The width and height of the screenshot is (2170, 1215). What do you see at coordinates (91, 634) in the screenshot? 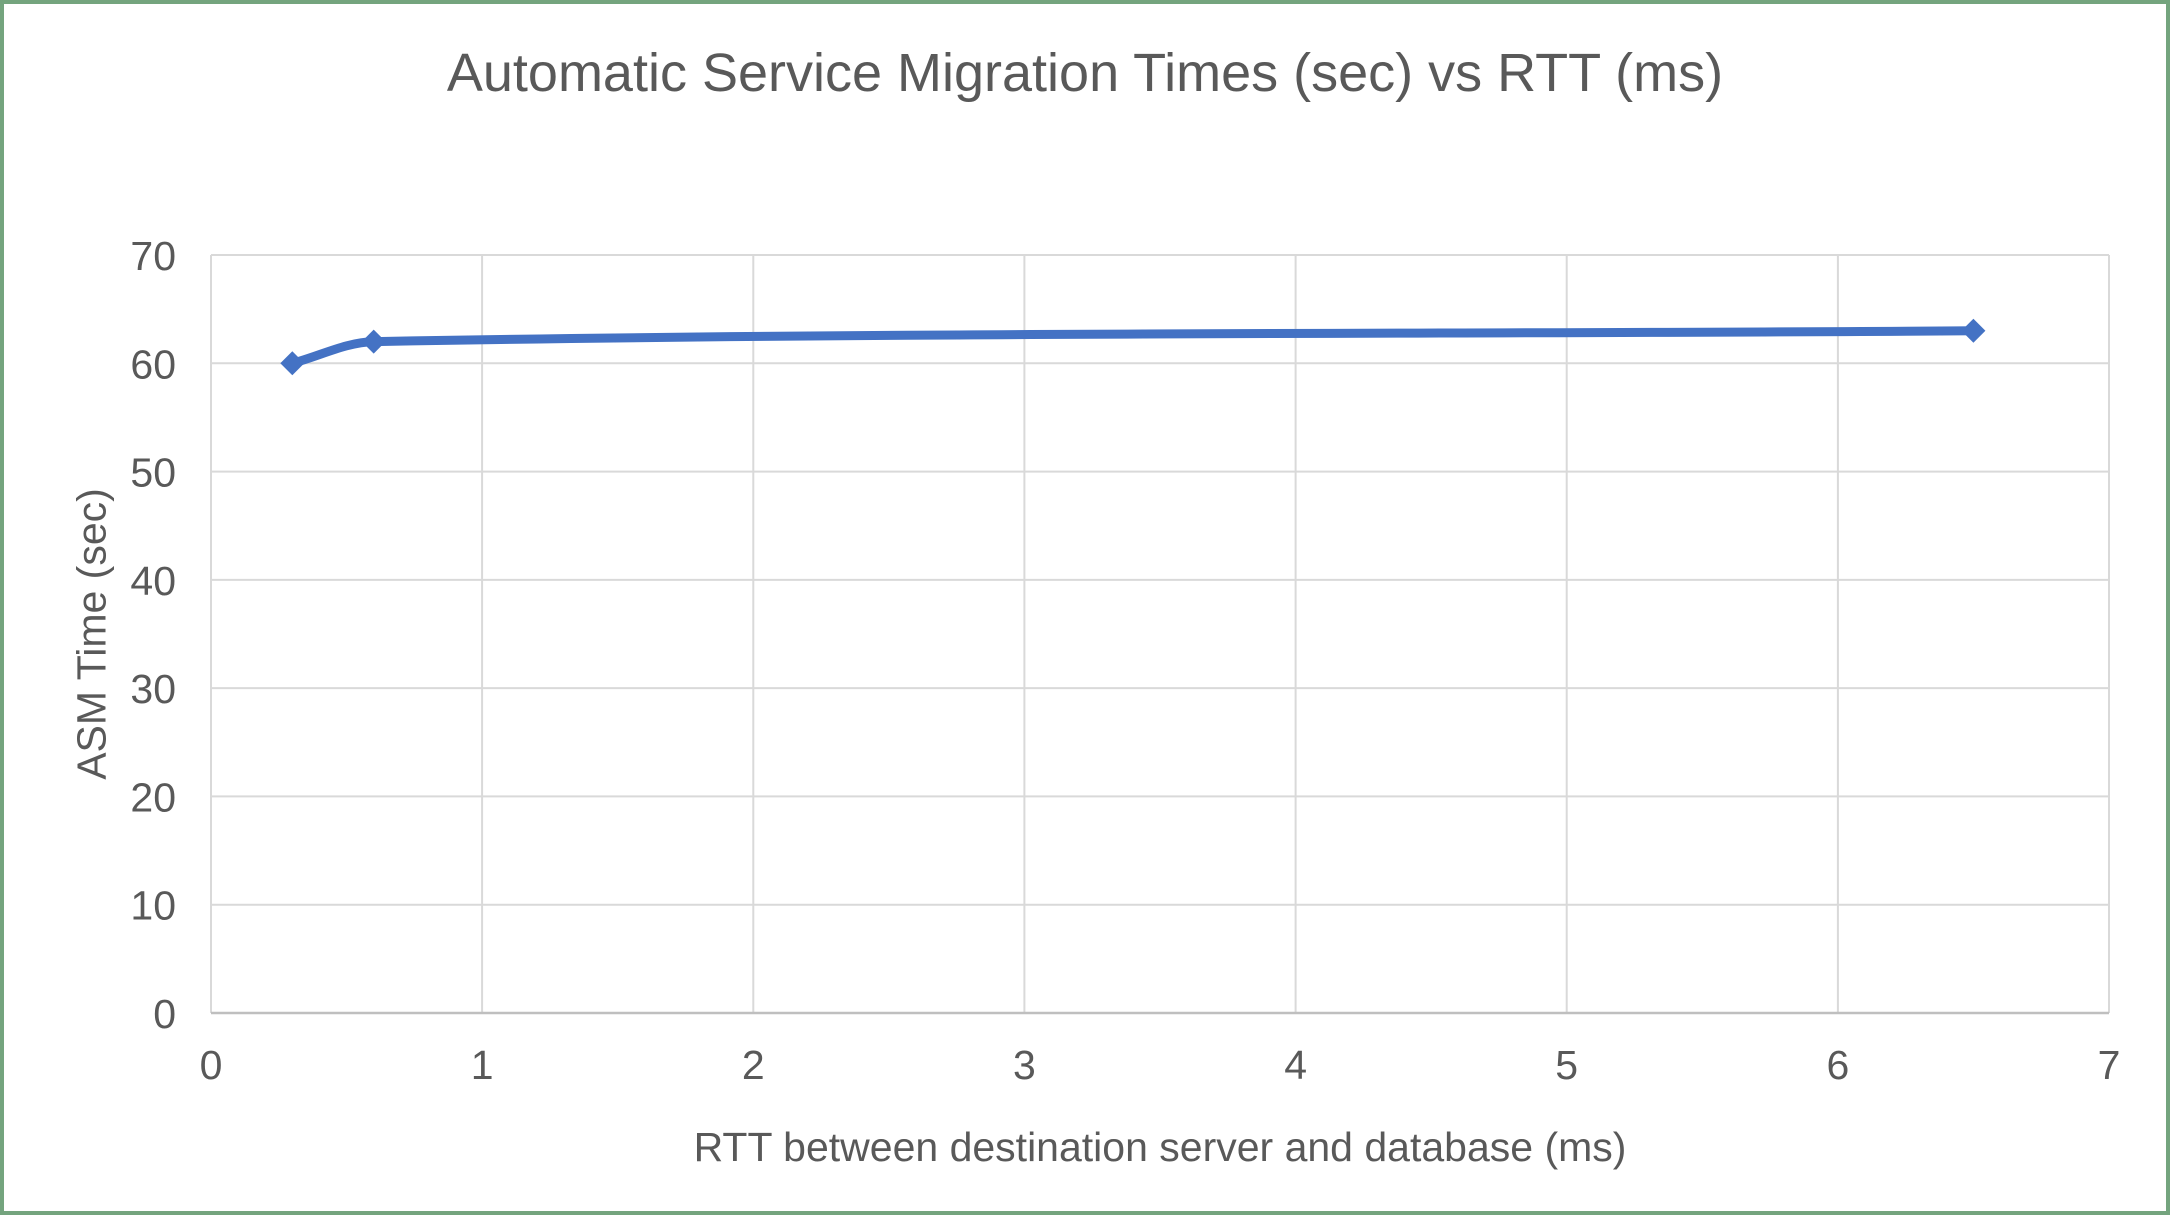
I see `y-axis-title: ASM Time (sec)` at bounding box center [91, 634].